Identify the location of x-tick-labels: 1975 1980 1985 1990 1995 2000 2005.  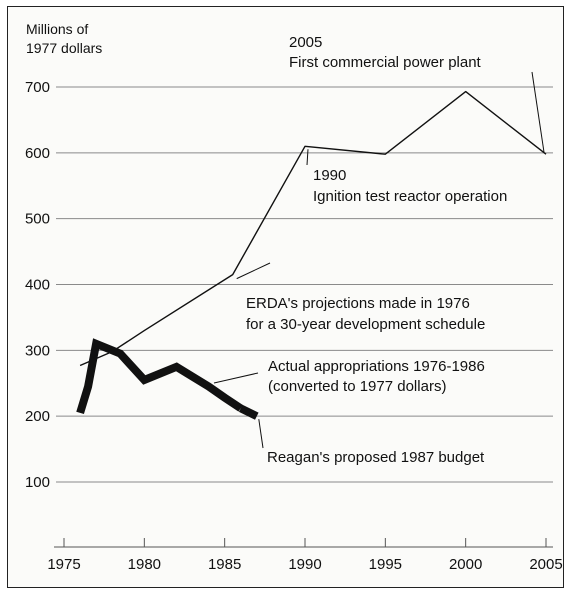
(305, 555).